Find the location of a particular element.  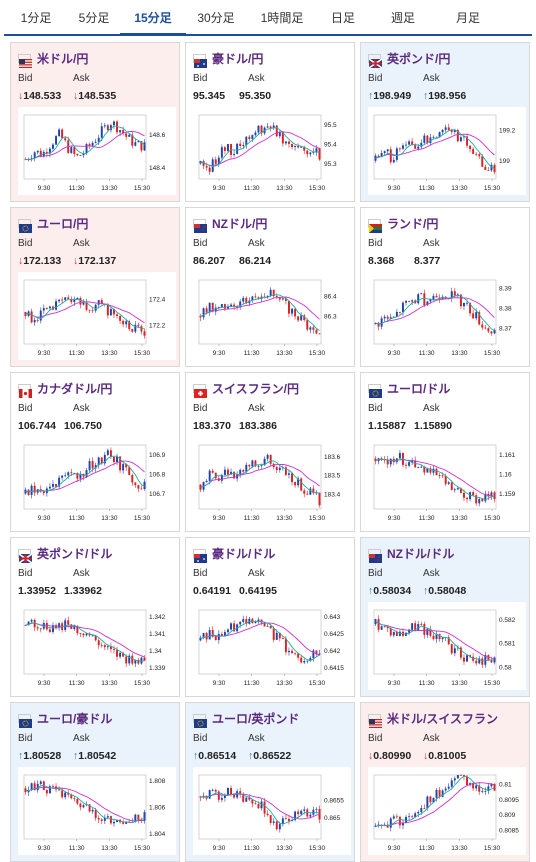

price-chart: 0.8655 0.865 9:30 11:30 13:30 15:30 is located at coordinates (272, 811).